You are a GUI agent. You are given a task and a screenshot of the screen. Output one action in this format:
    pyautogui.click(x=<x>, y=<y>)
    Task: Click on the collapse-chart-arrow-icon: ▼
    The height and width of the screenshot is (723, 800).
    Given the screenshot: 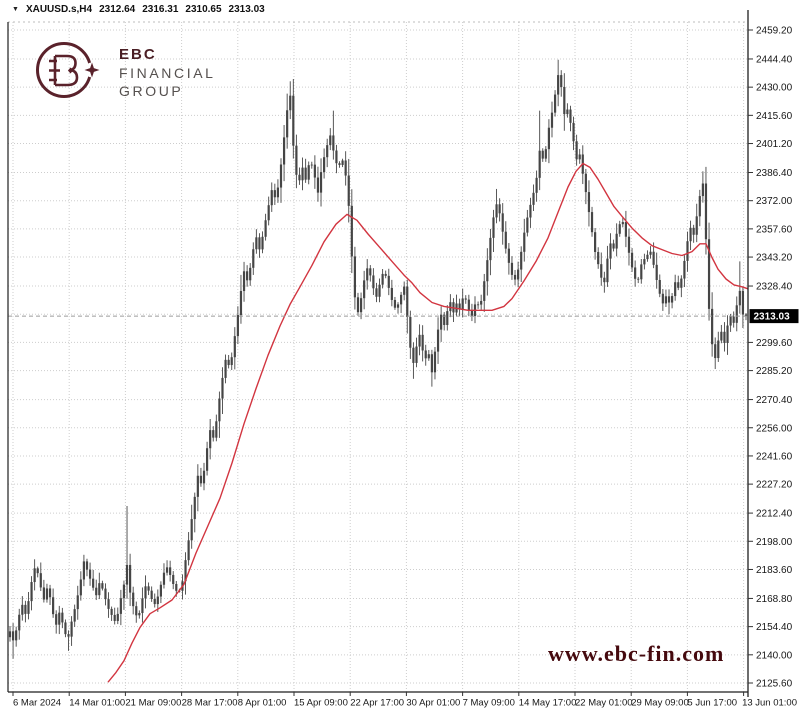 What is the action you would take?
    pyautogui.click(x=15, y=9)
    